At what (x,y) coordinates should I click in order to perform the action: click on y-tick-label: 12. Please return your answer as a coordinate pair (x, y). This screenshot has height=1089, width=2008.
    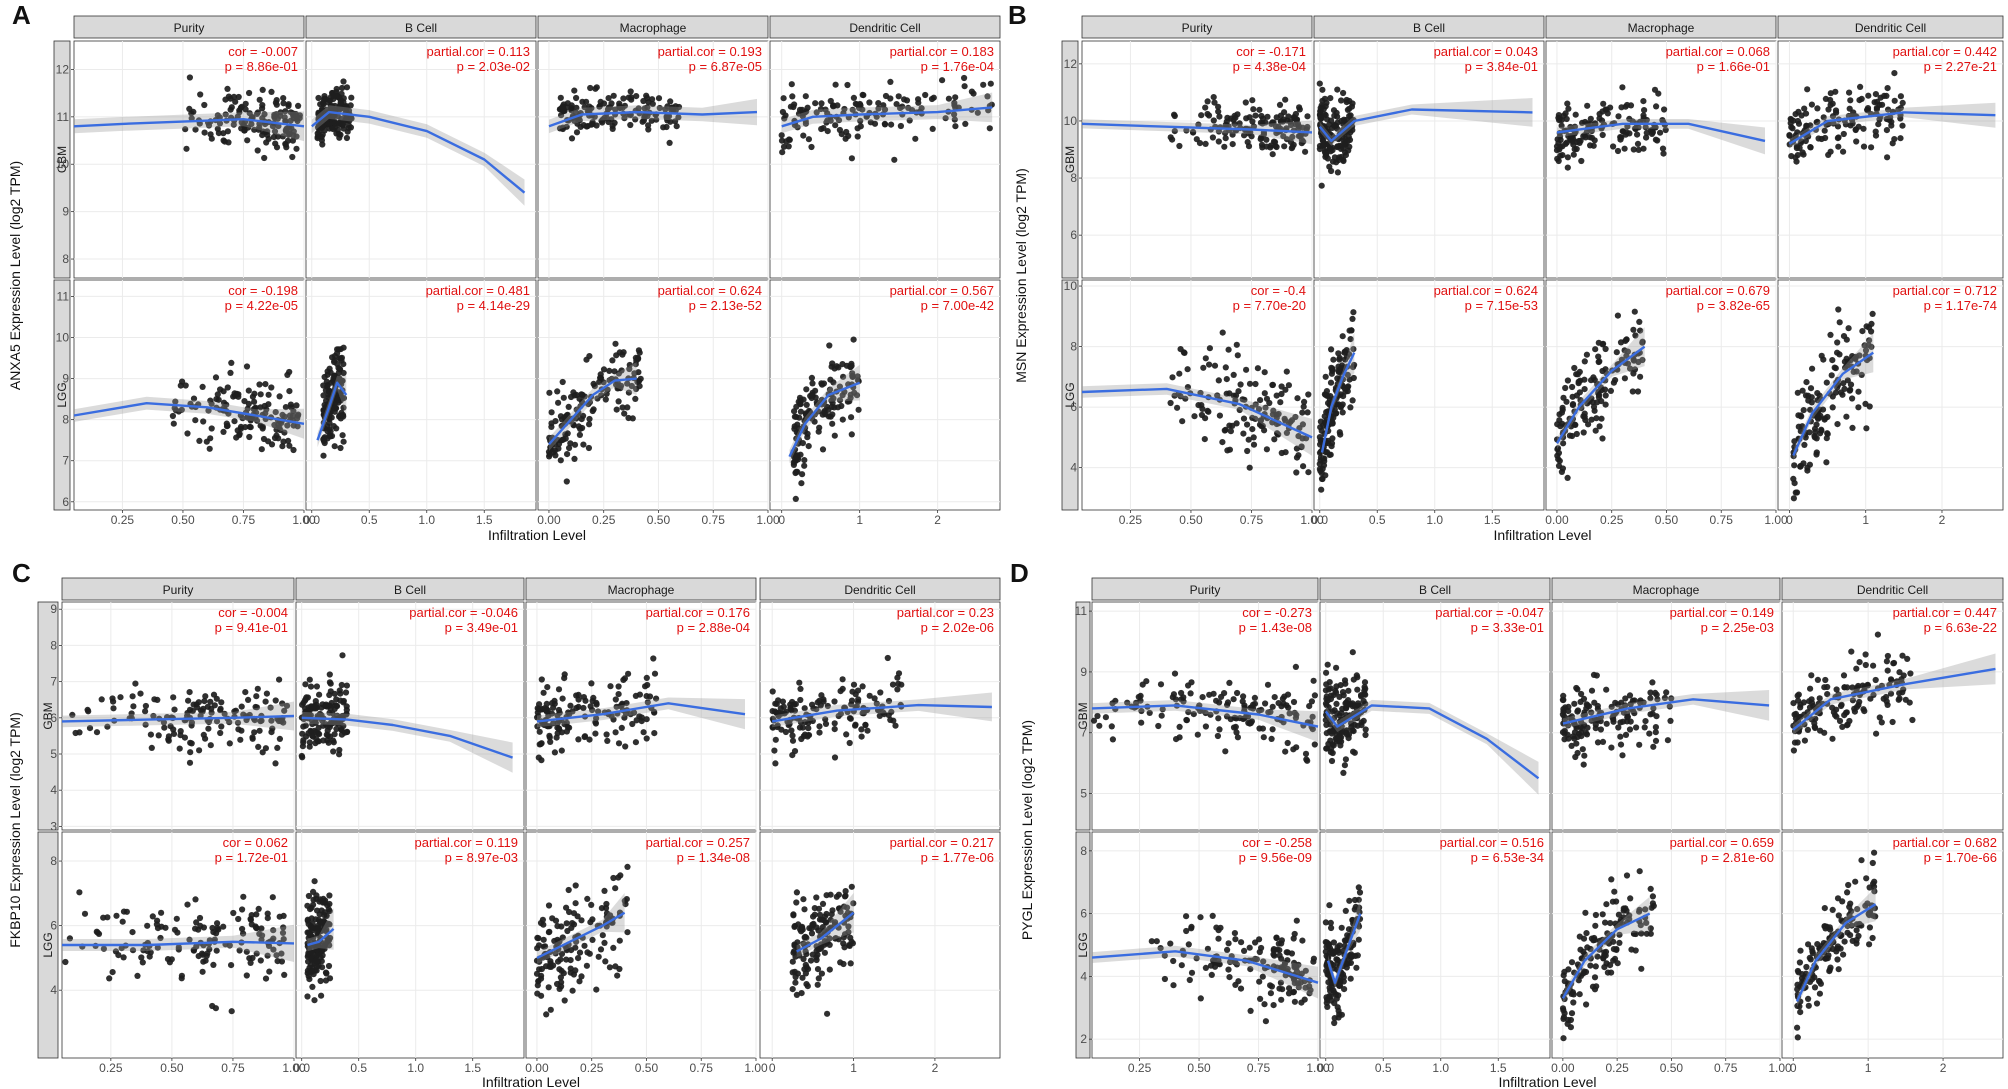
    Looking at the image, I should click on (63, 69).